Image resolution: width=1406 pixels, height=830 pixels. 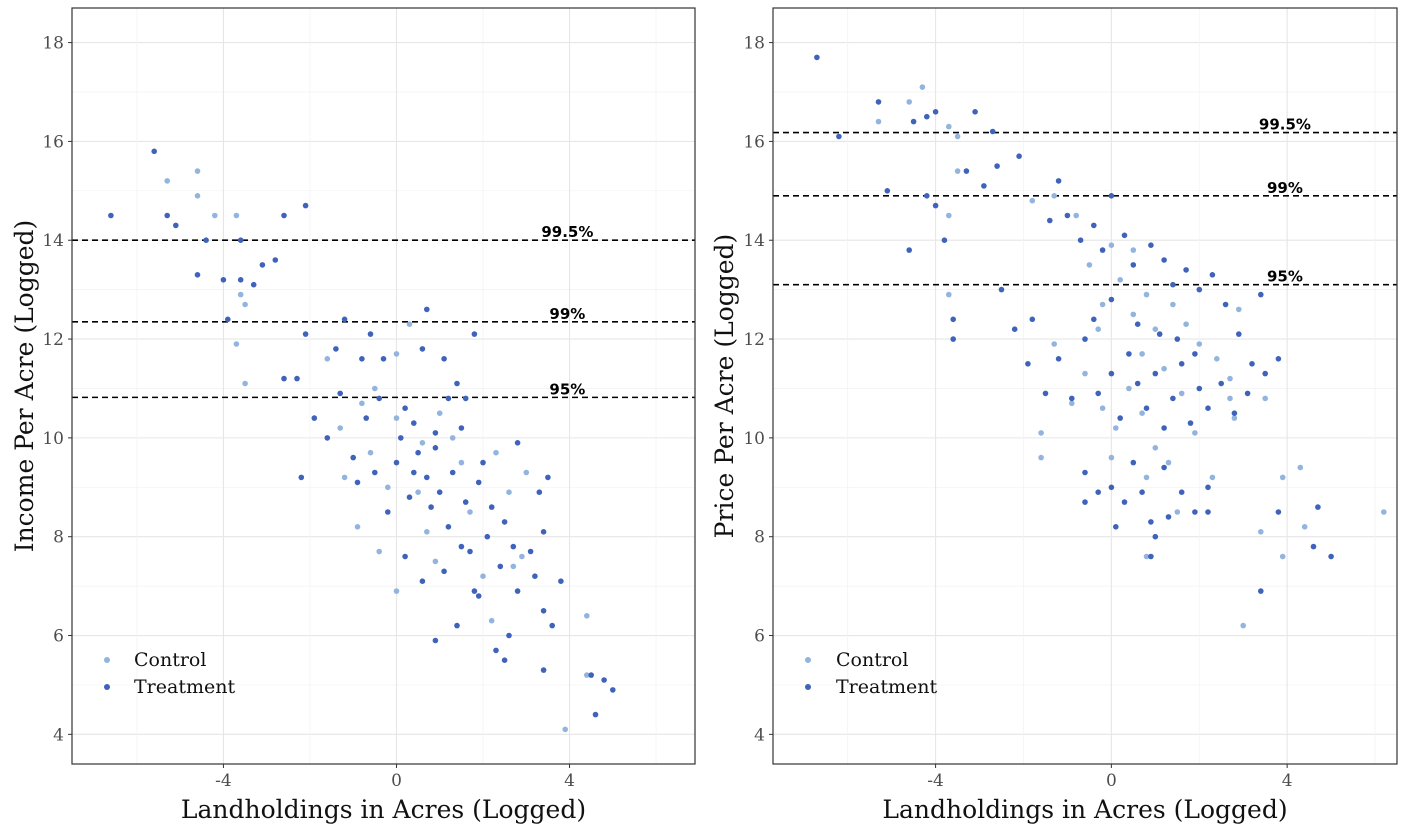 I want to click on y-tick-label: 18, so click(x=754, y=44).